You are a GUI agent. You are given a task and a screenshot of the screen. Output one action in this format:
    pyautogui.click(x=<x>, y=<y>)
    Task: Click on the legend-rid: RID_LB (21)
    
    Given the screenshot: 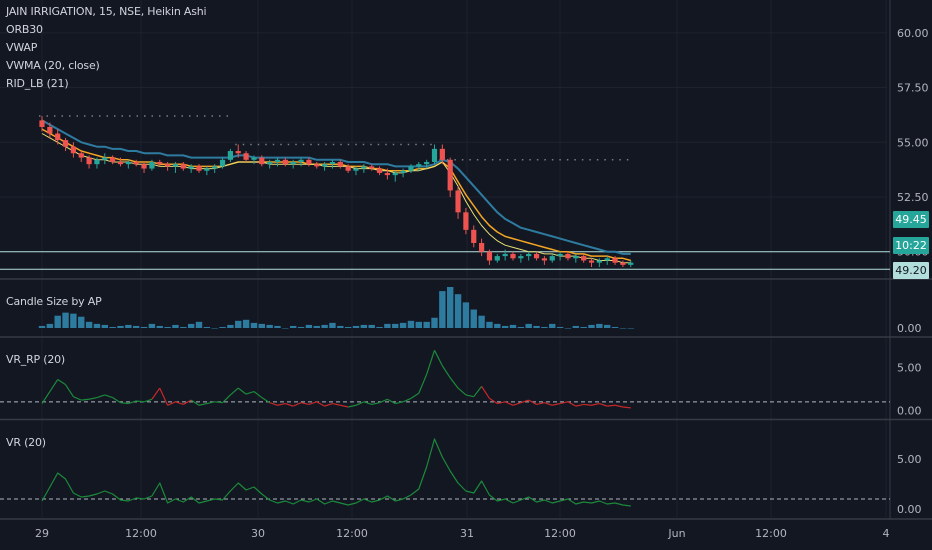 What is the action you would take?
    pyautogui.click(x=37, y=83)
    